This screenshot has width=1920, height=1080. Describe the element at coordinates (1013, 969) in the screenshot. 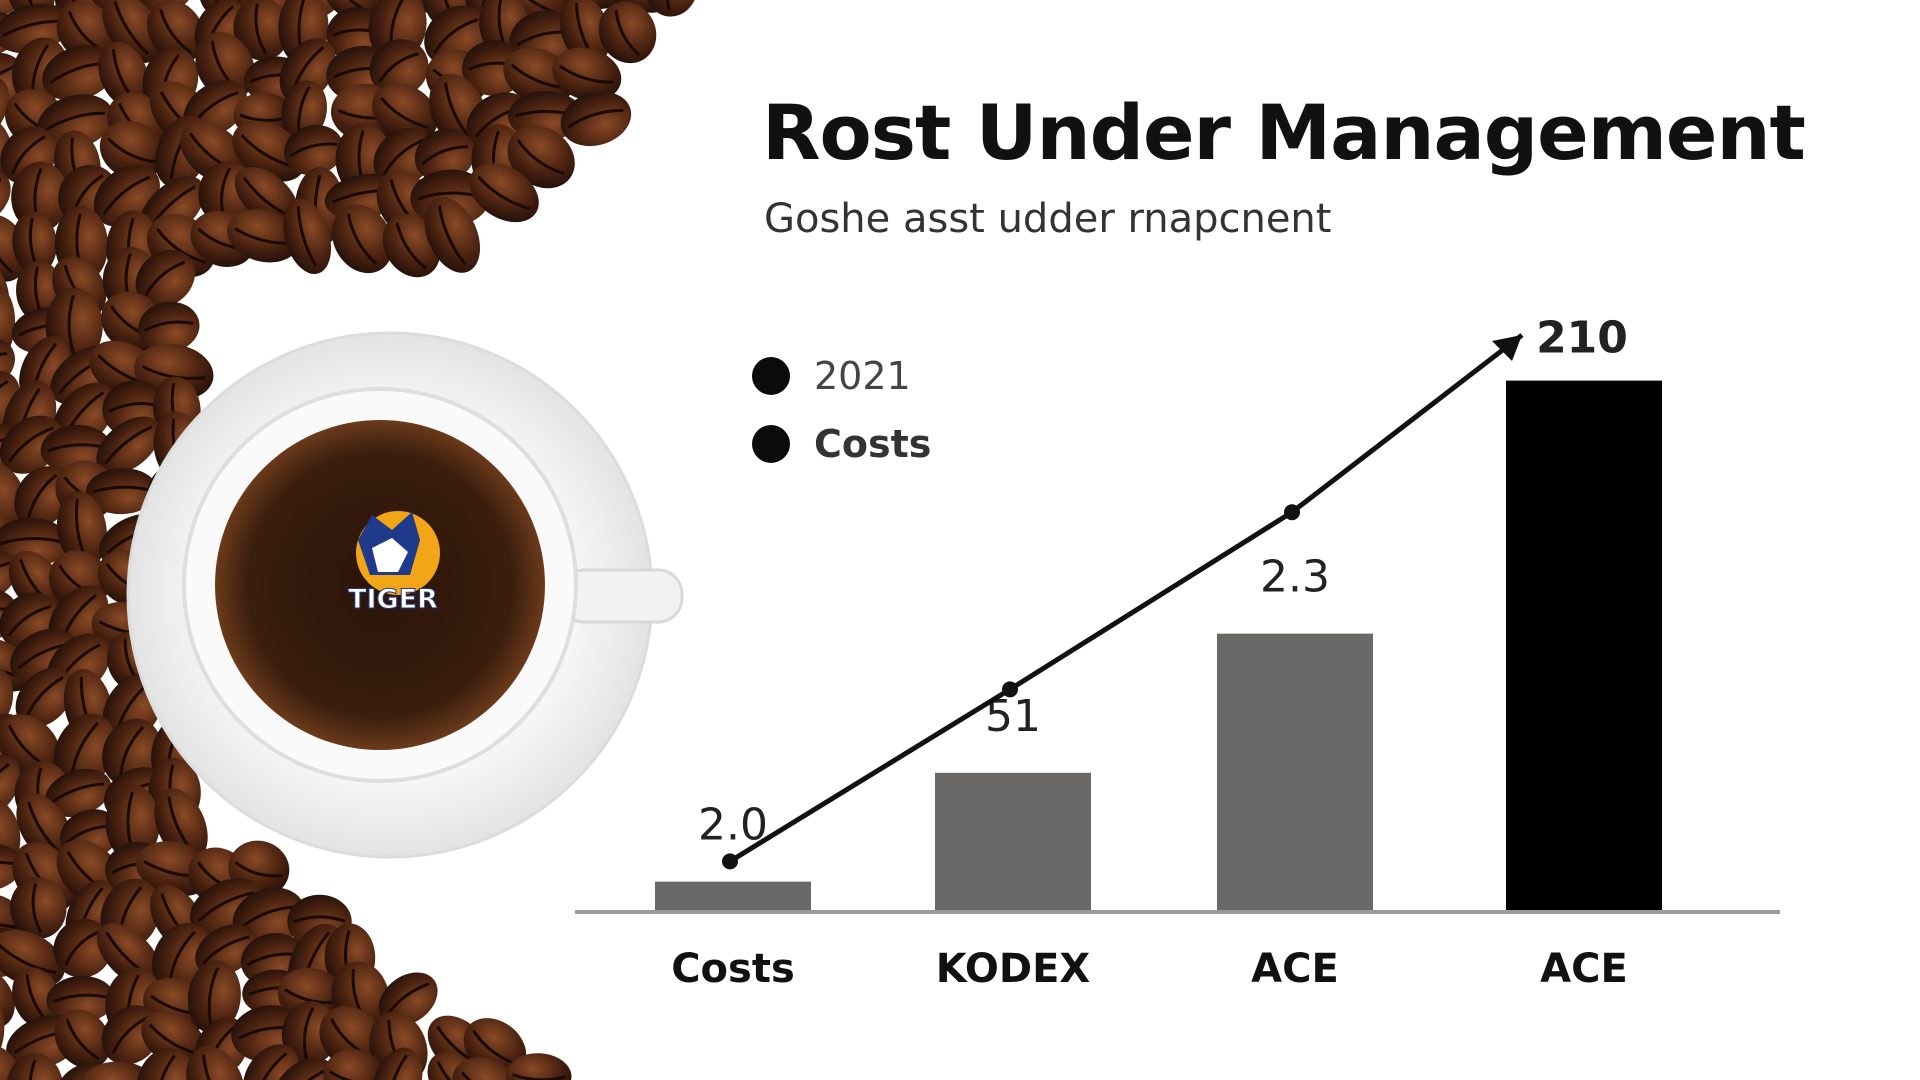

I see `x-tick-label: KODEX` at that location.